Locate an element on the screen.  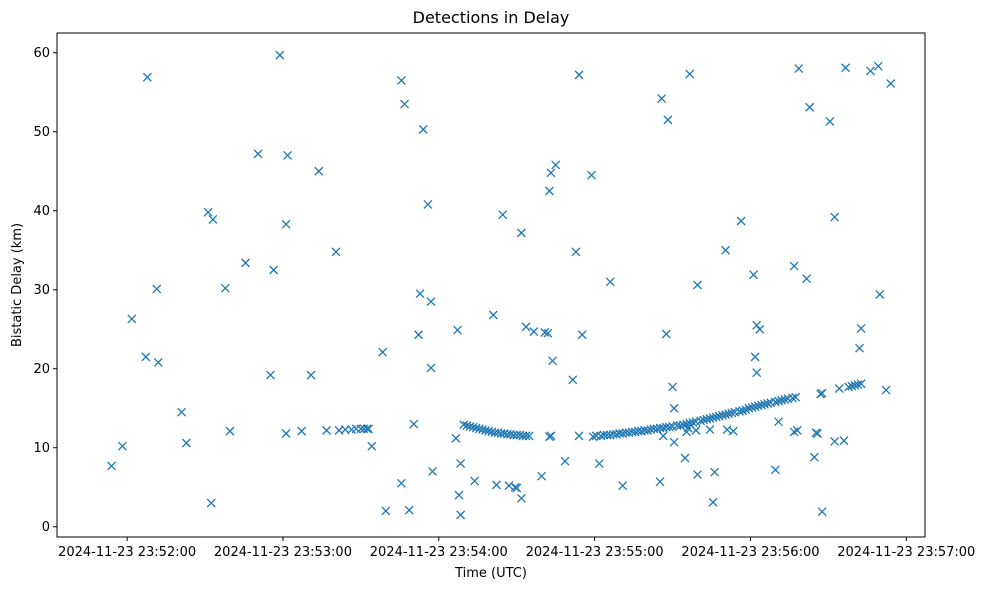
x-tick-label: 2024-11-23 23:54:00 is located at coordinates (439, 552).